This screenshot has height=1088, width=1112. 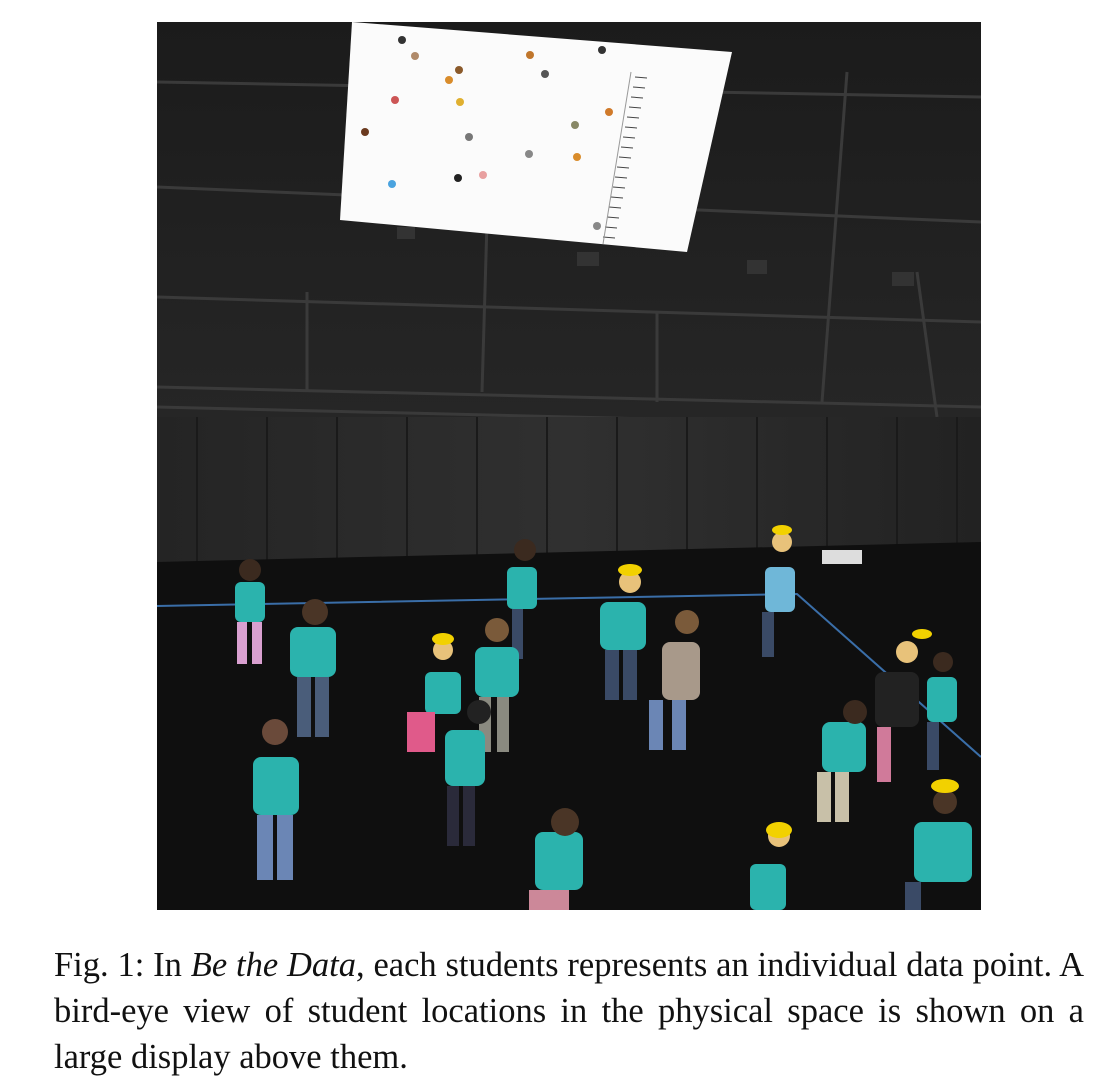 I want to click on caption-prefix: Fig. 1: In, so click(x=122, y=965).